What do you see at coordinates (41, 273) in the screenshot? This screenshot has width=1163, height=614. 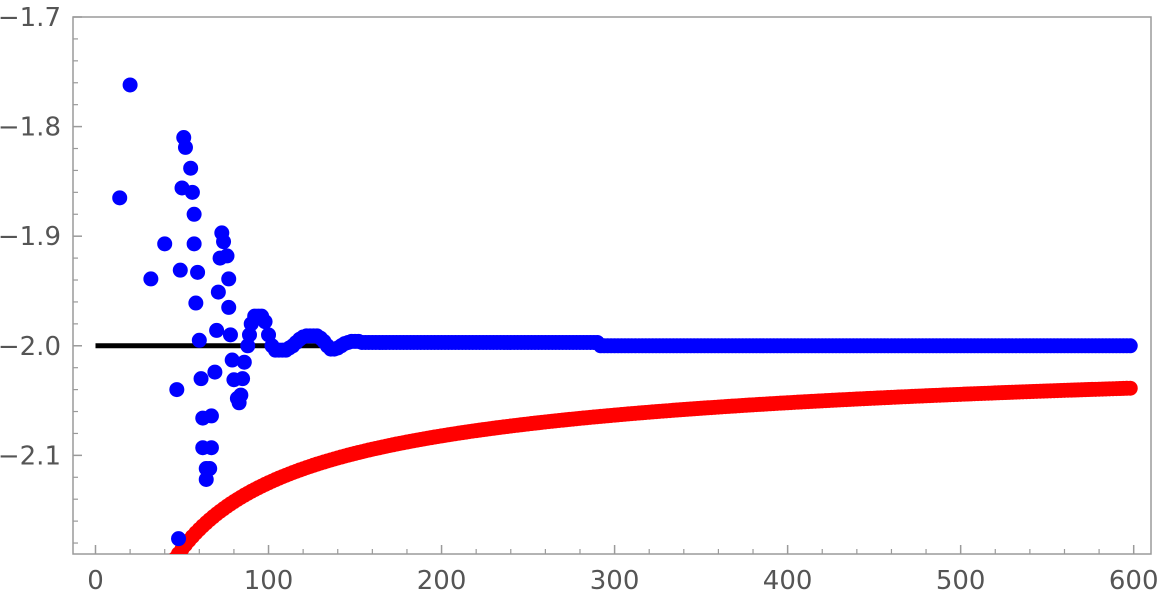 I see `y-axis-ticks: −1.7 −1.8 −1.9 −2.0 −2.1` at bounding box center [41, 273].